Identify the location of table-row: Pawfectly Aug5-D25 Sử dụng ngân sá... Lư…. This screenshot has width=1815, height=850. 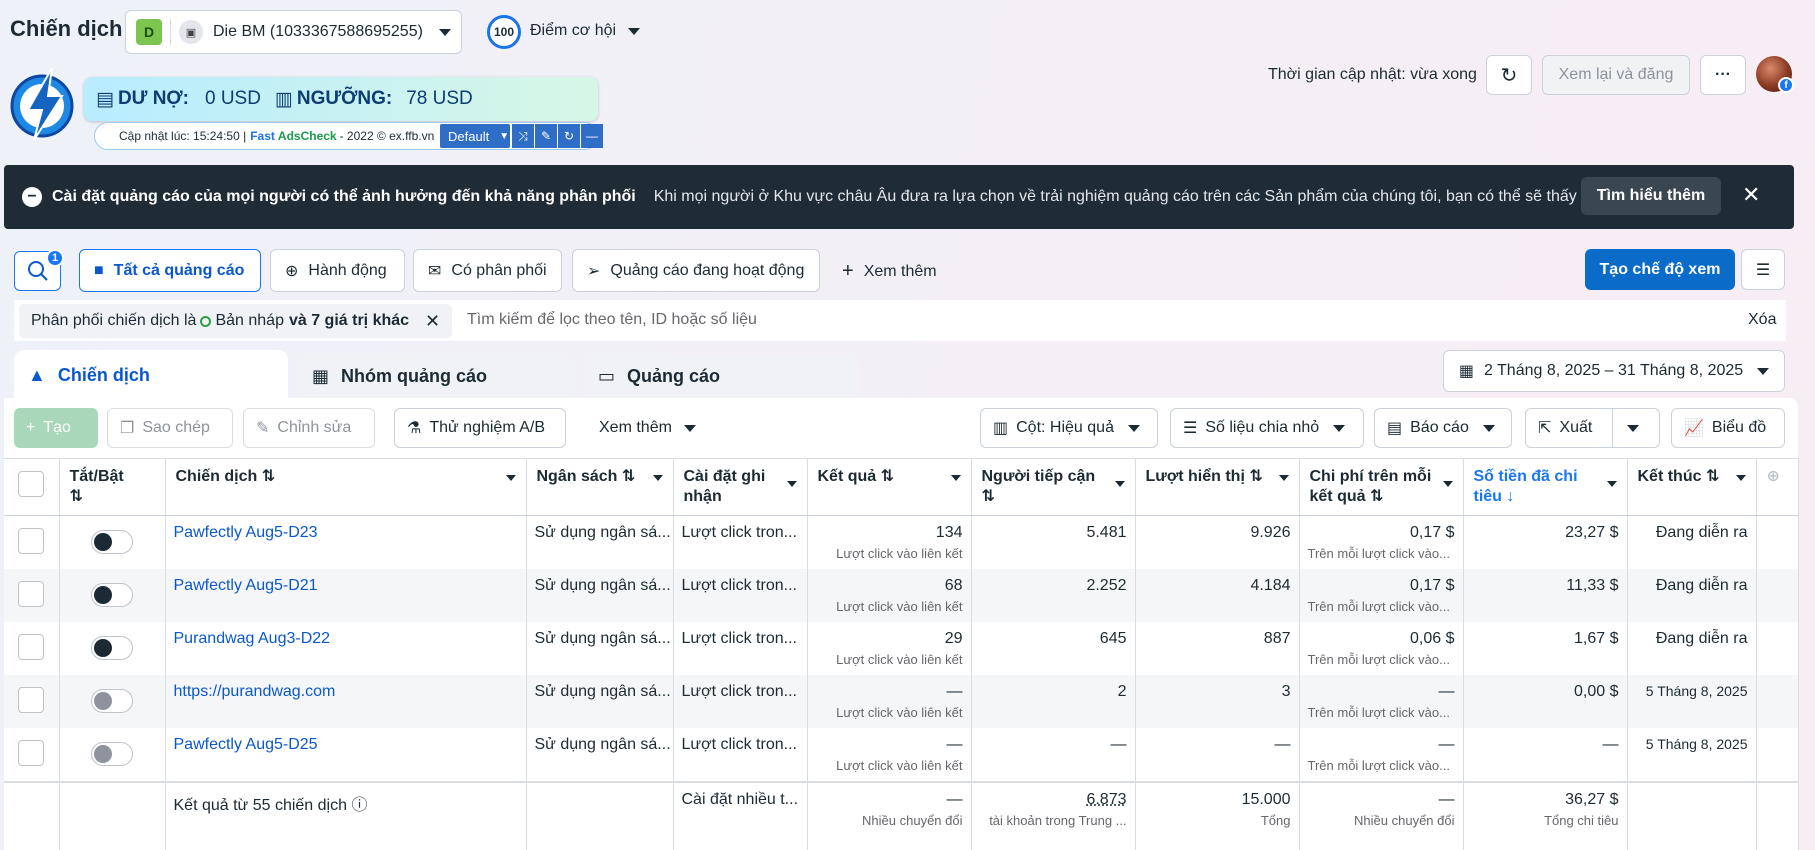
(901, 755).